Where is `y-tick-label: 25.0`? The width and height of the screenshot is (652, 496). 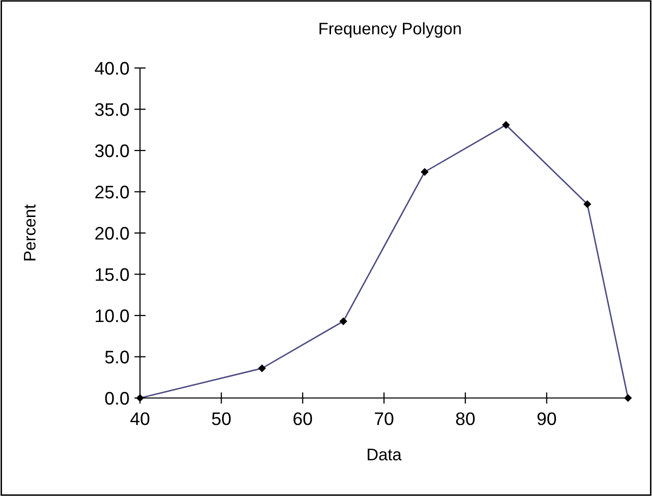
y-tick-label: 25.0 is located at coordinates (112, 192).